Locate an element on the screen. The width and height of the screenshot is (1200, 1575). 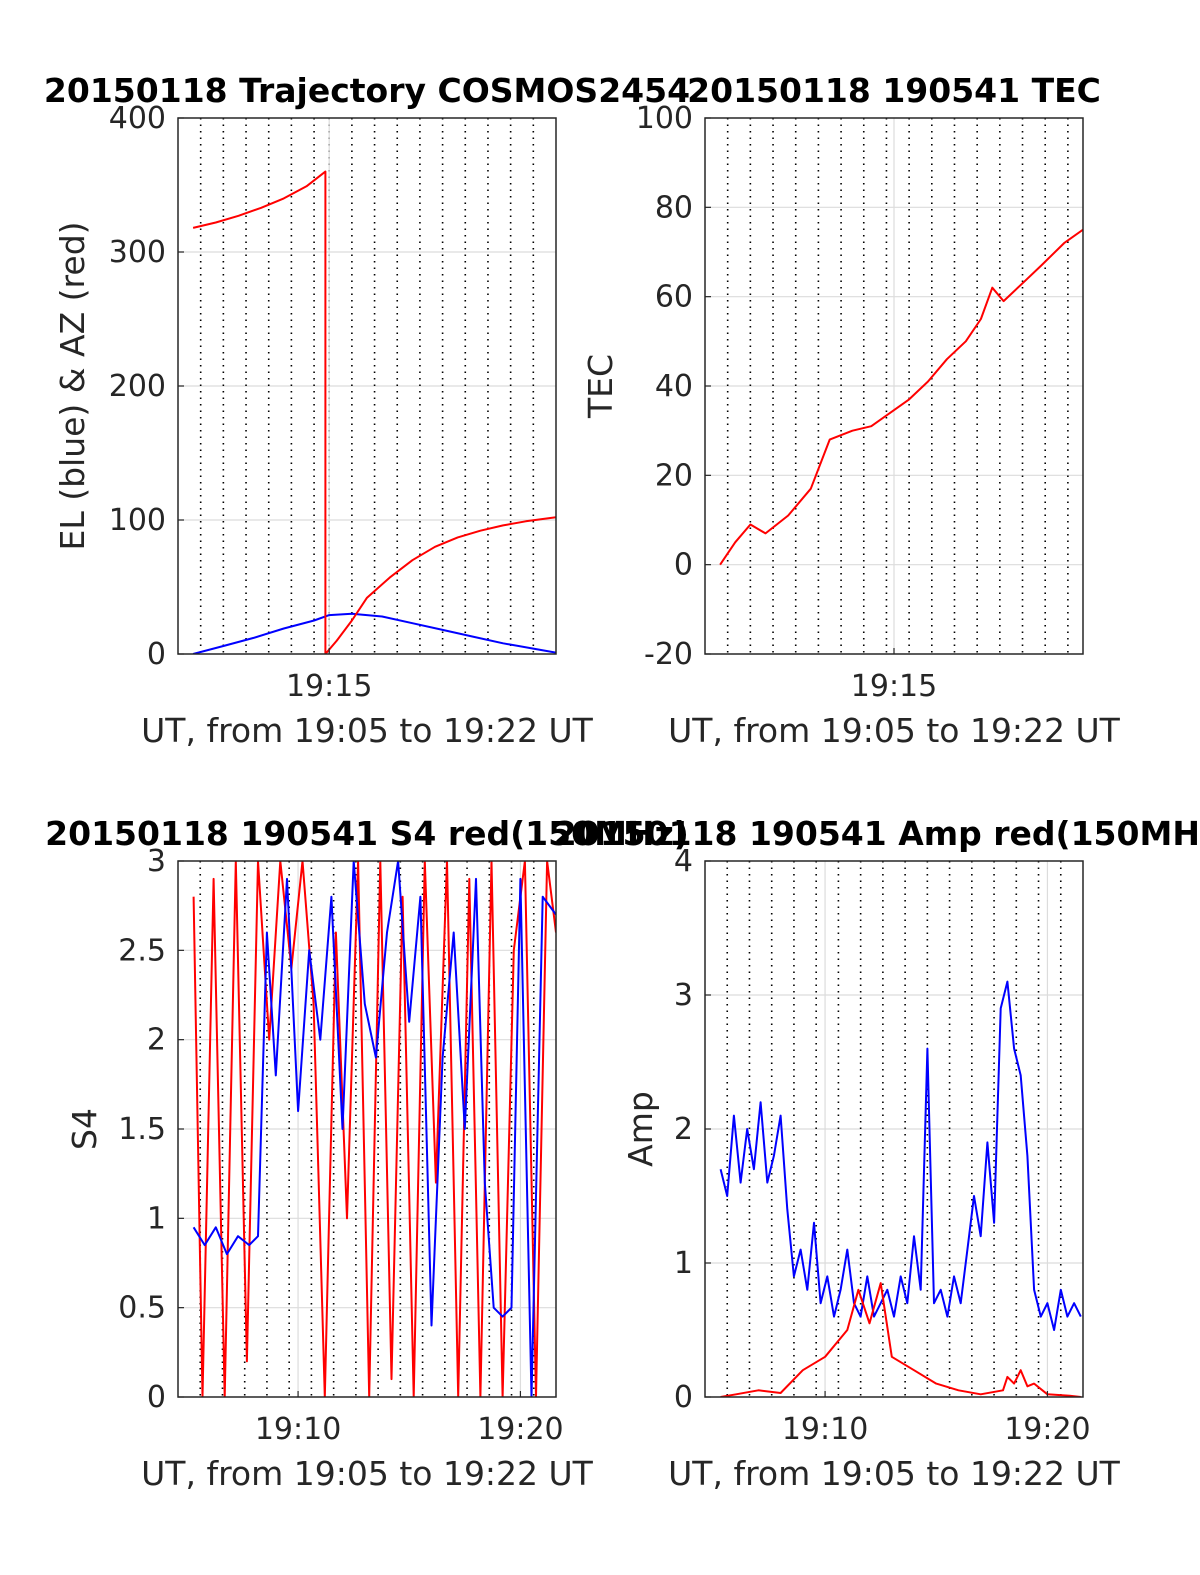
s4-ylabel: S4 is located at coordinates (84, 1129).